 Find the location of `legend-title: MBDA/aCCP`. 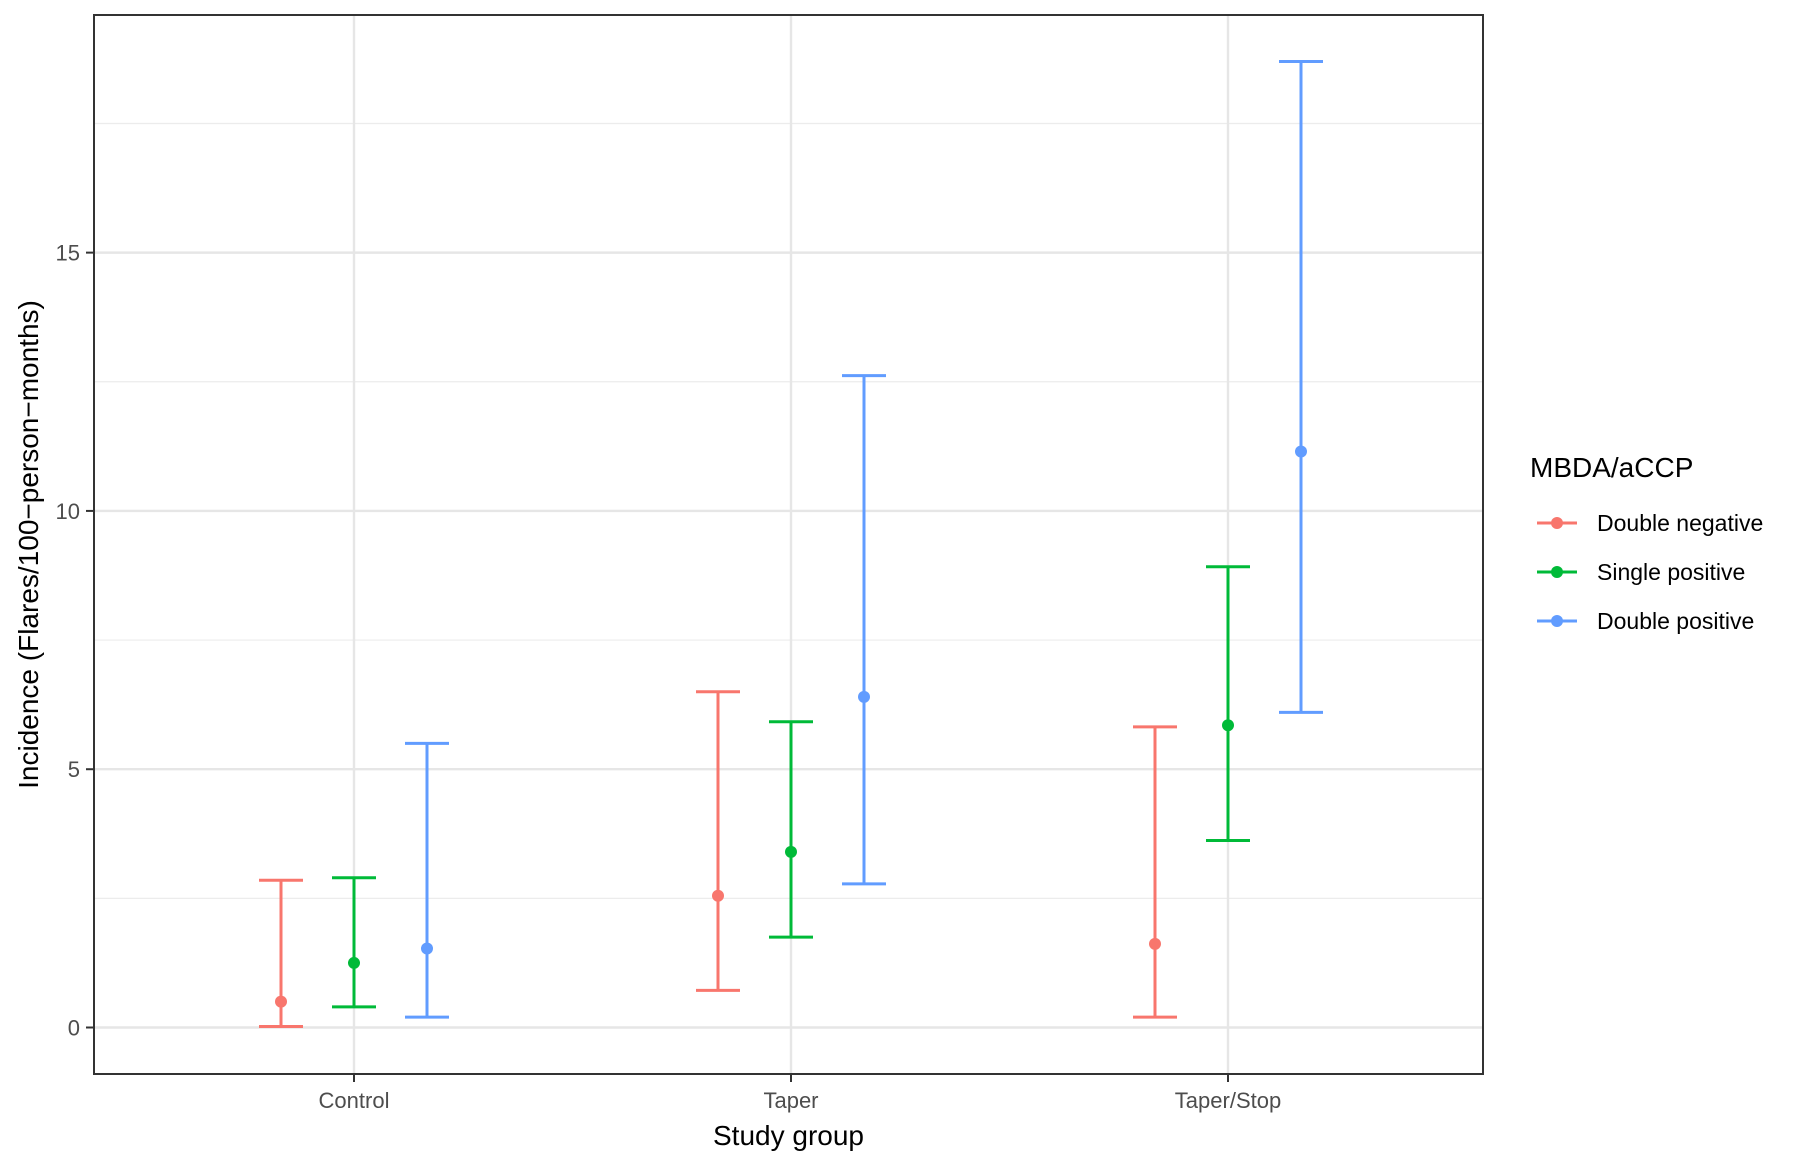

legend-title: MBDA/aCCP is located at coordinates (1611, 467).